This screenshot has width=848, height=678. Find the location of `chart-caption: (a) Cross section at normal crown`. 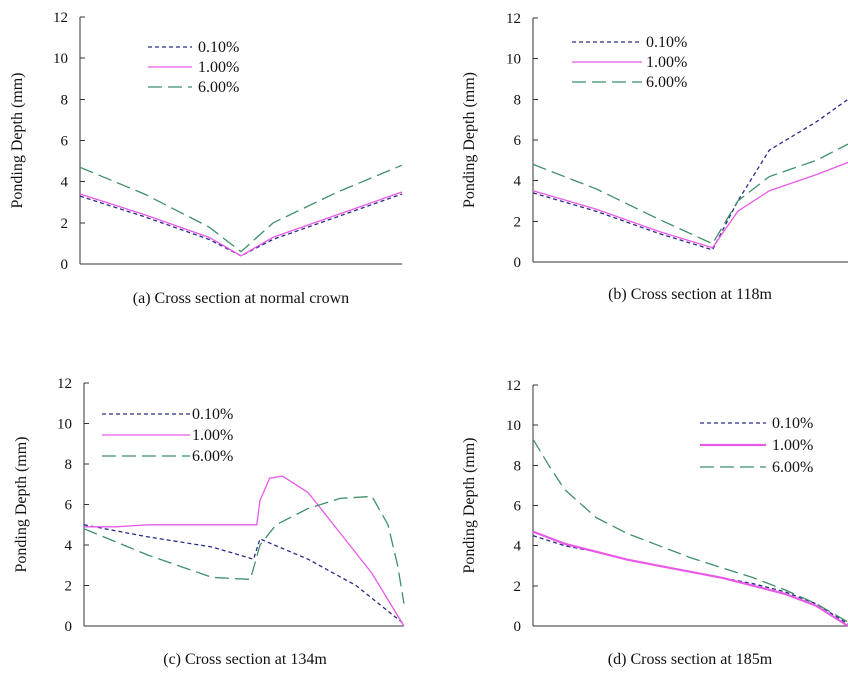

chart-caption: (a) Cross section at normal crown is located at coordinates (241, 298).